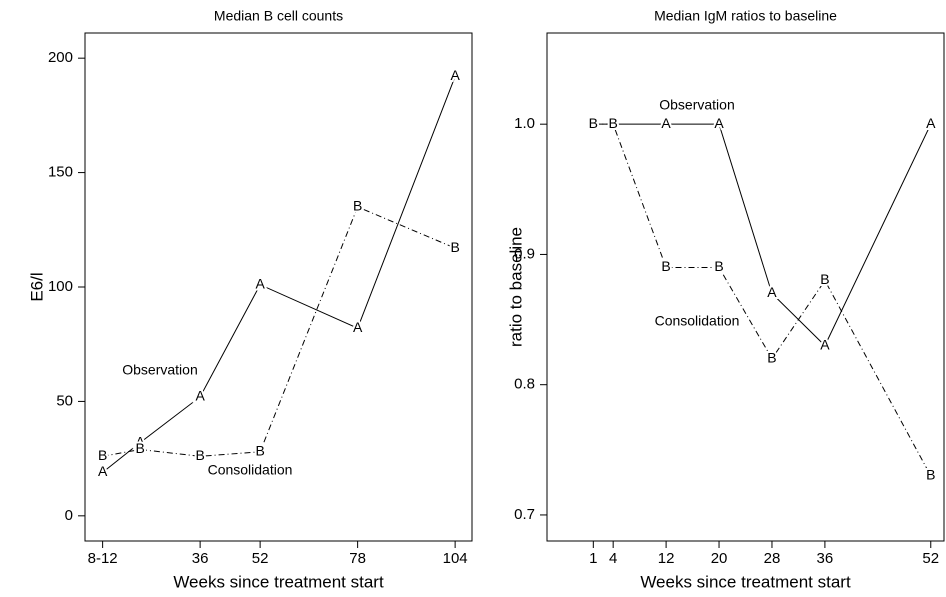 The image size is (946, 597). I want to click on y-tick-label: 50, so click(64, 400).